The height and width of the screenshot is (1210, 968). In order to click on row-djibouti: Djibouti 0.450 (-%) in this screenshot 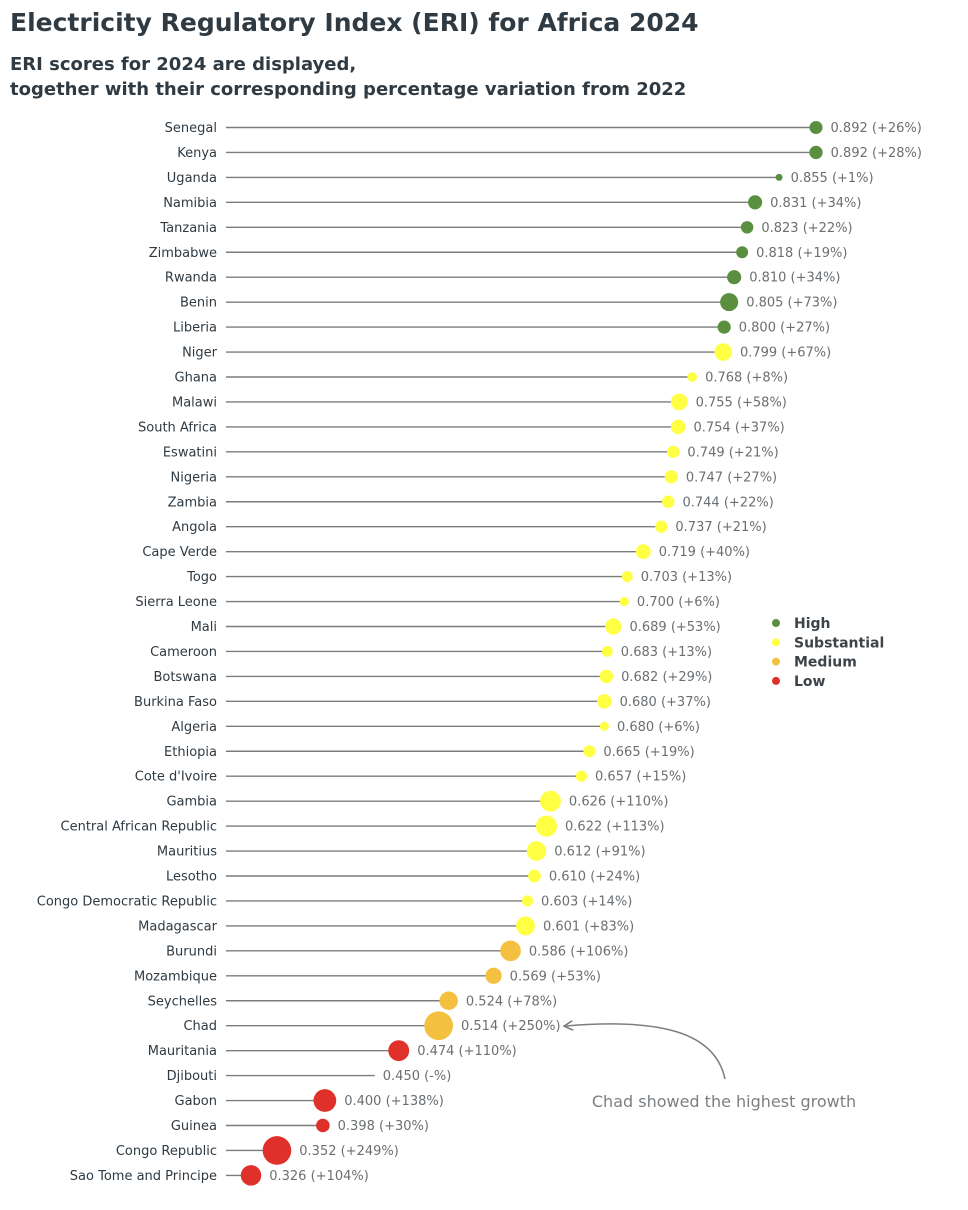, I will do `click(309, 1076)`.